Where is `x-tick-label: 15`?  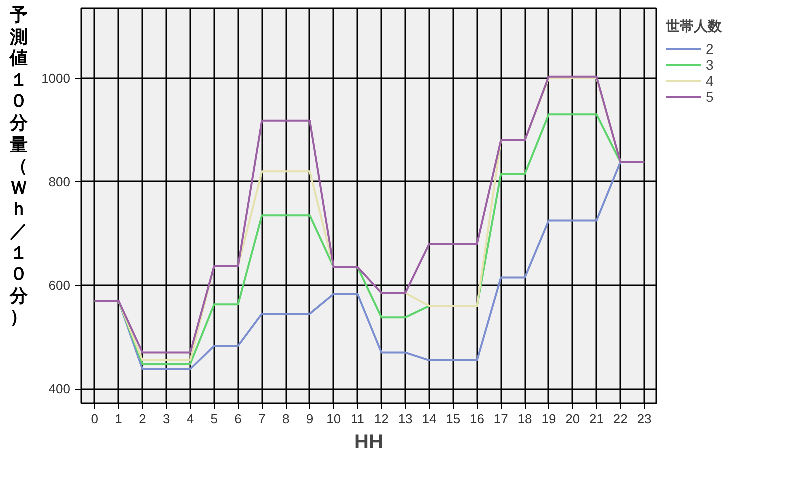 x-tick-label: 15 is located at coordinates (453, 419).